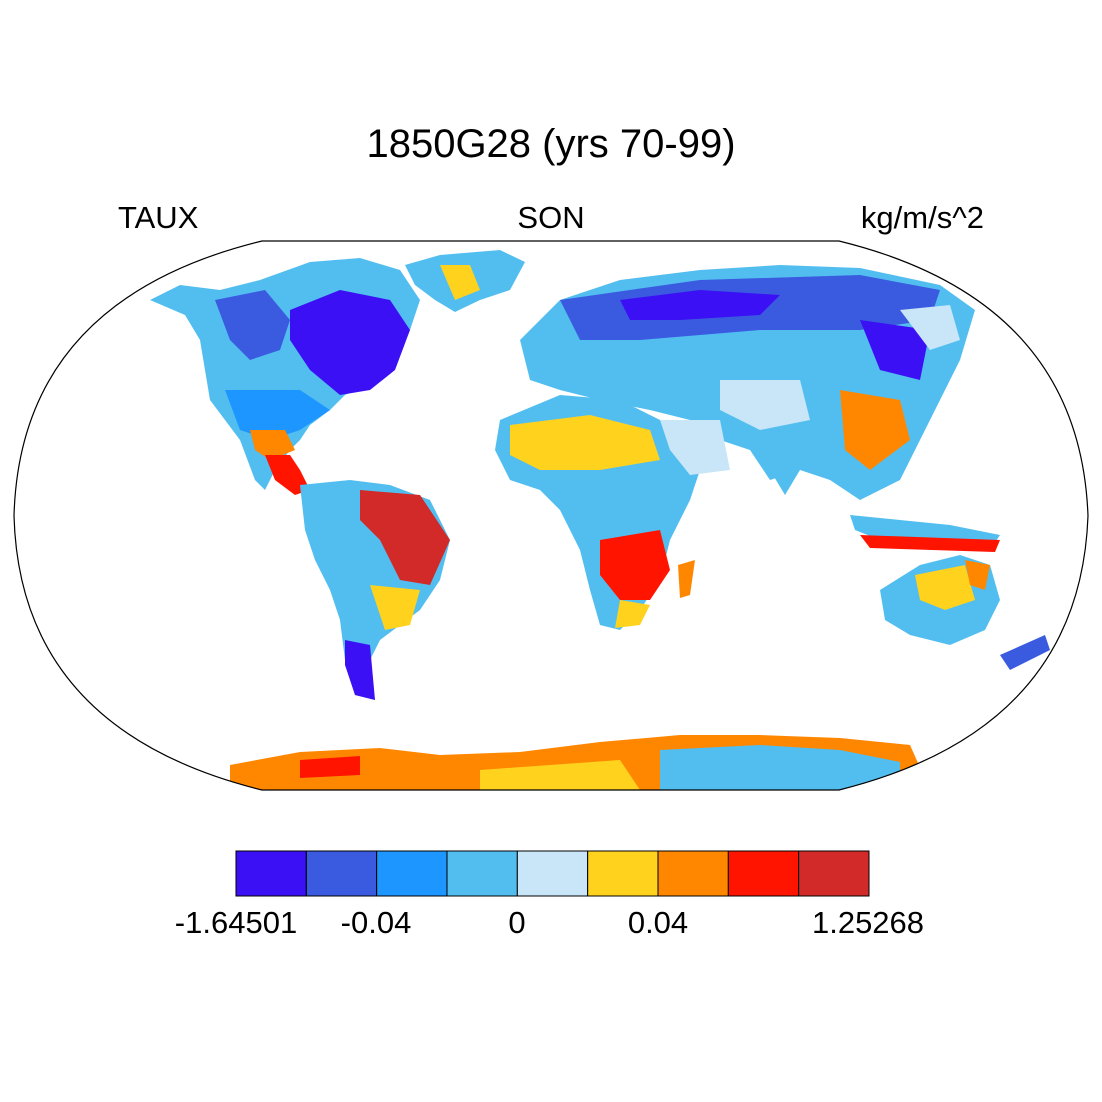  What do you see at coordinates (1025, 652) in the screenshot?
I see `new-zealand` at bounding box center [1025, 652].